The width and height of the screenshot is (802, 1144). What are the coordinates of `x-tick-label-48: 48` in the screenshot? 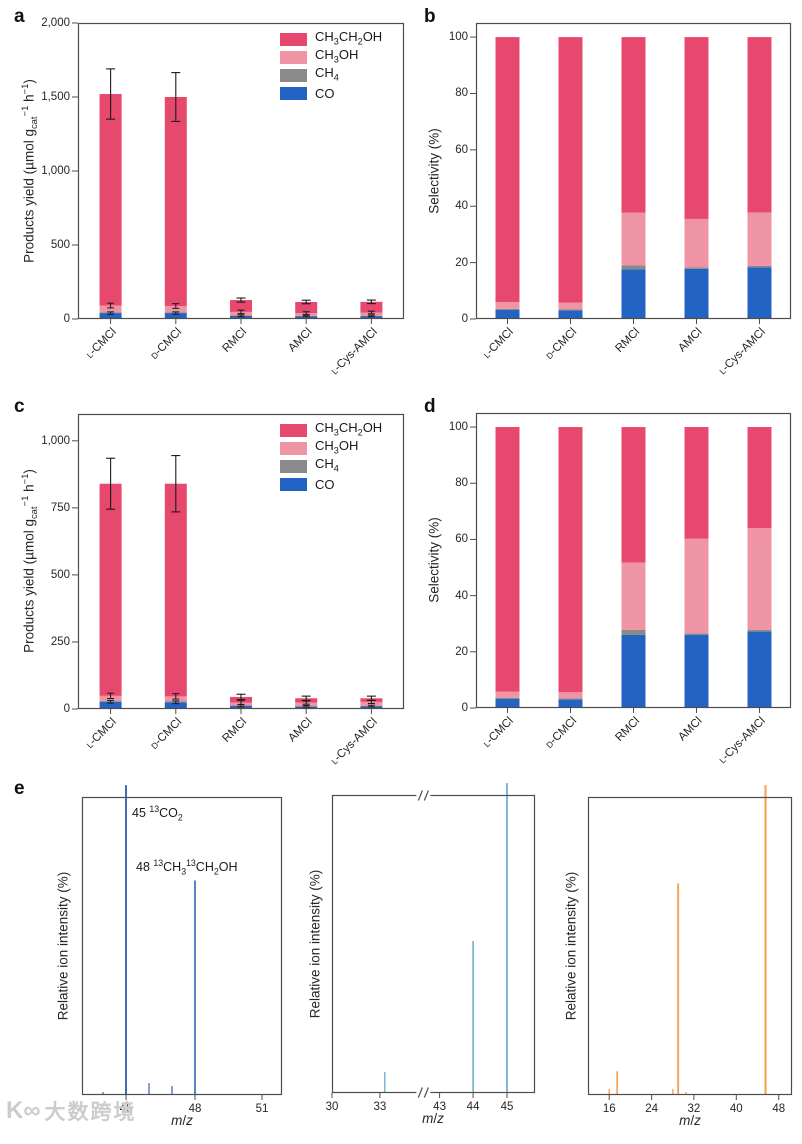 It's located at (195, 1109).